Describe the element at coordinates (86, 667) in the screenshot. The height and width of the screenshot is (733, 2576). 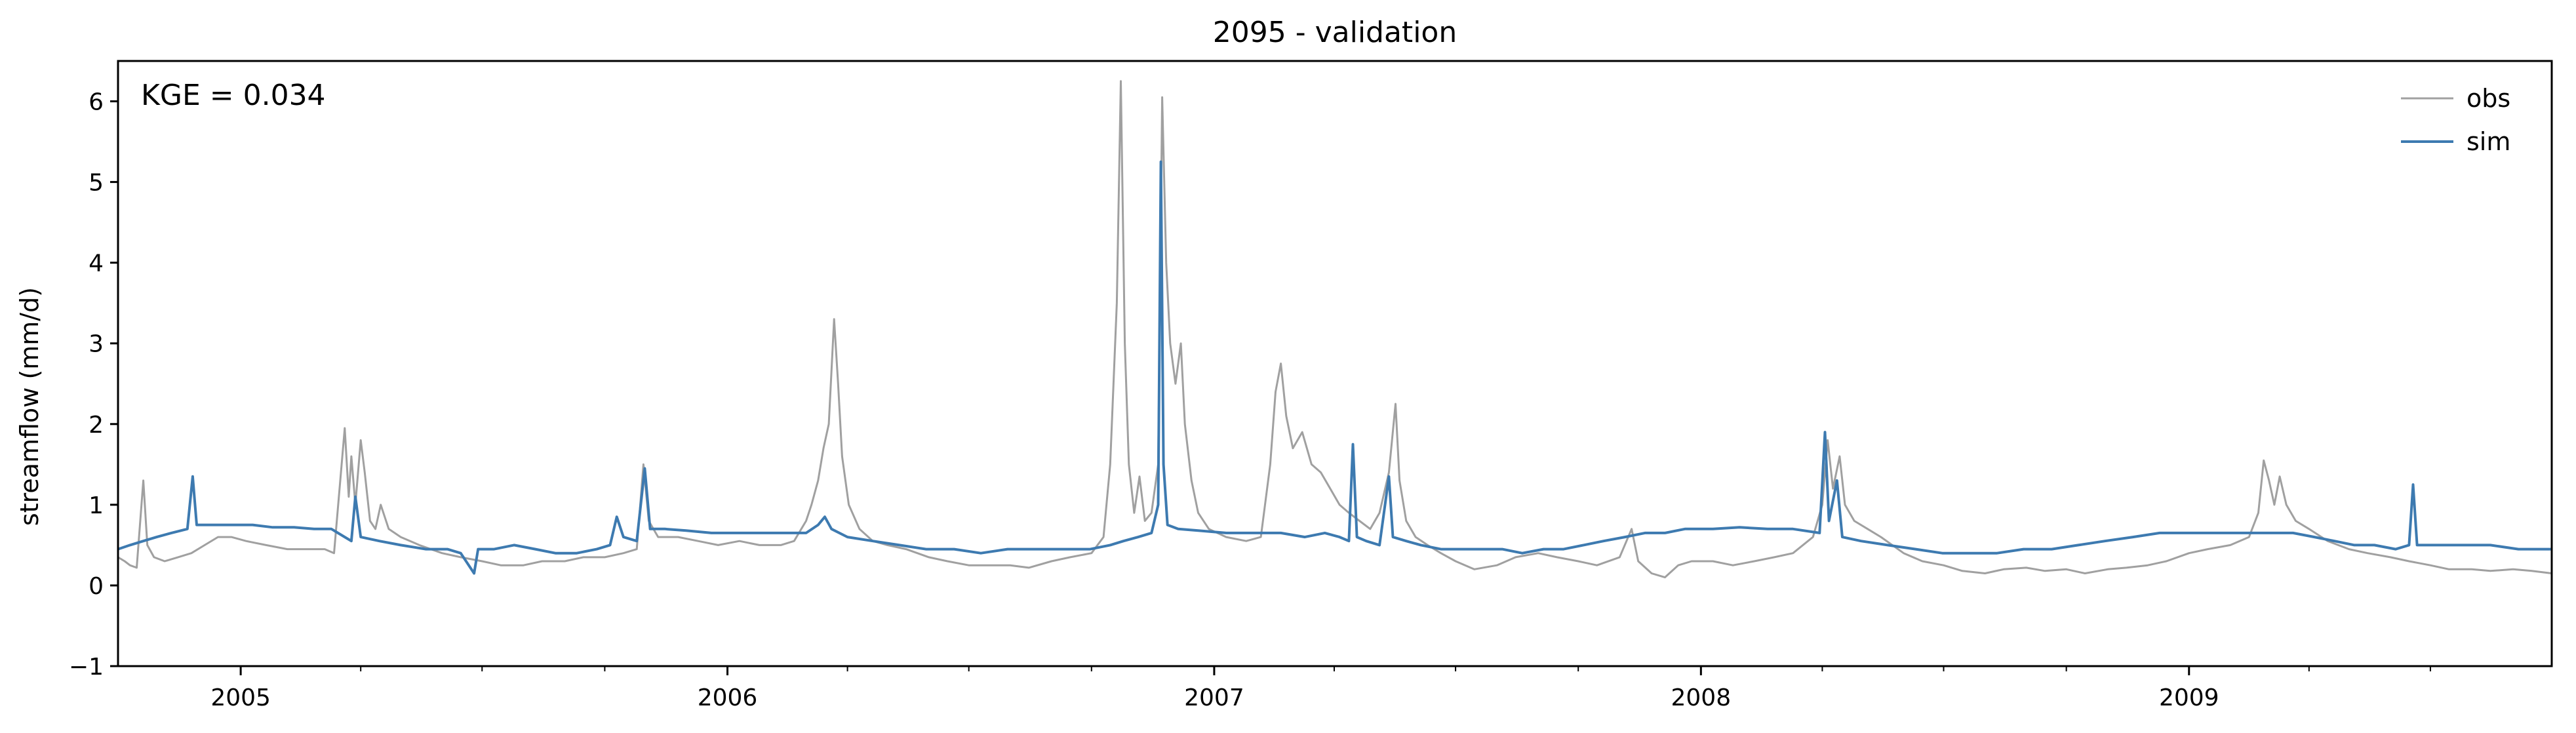
I see `y-tick-label: −1` at that location.